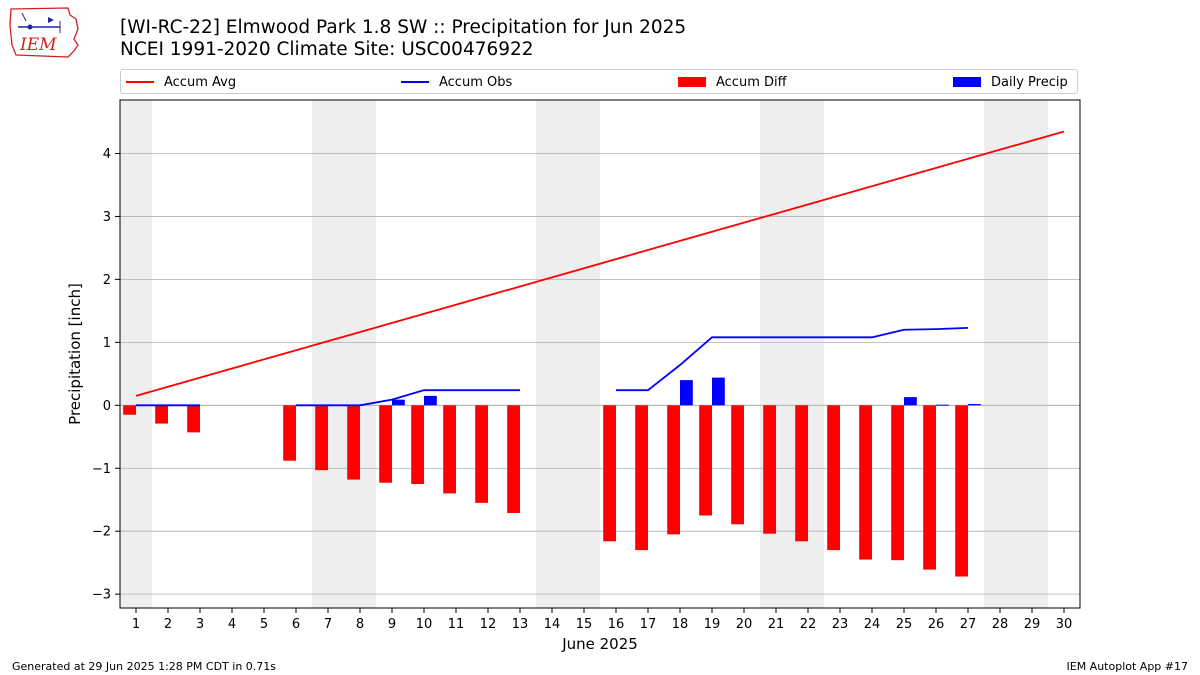 The image size is (1200, 675). What do you see at coordinates (1127, 666) in the screenshot?
I see `footer-app: IEM Autoplot App #17` at bounding box center [1127, 666].